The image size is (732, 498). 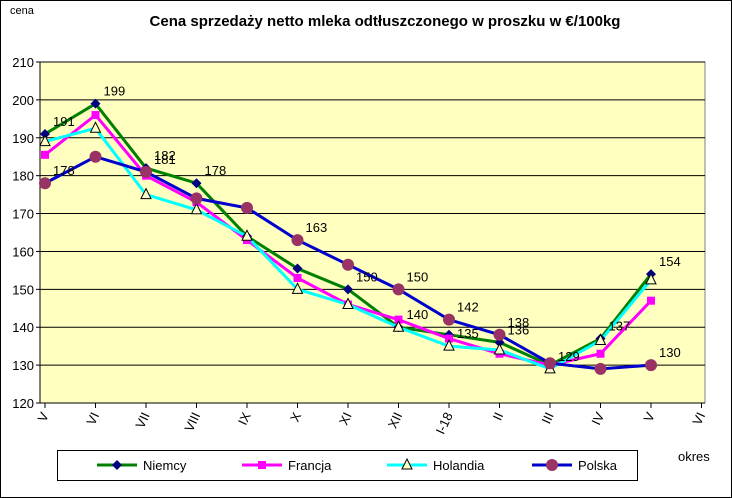 I want to click on y-tick-label: 120, so click(x=23, y=403).